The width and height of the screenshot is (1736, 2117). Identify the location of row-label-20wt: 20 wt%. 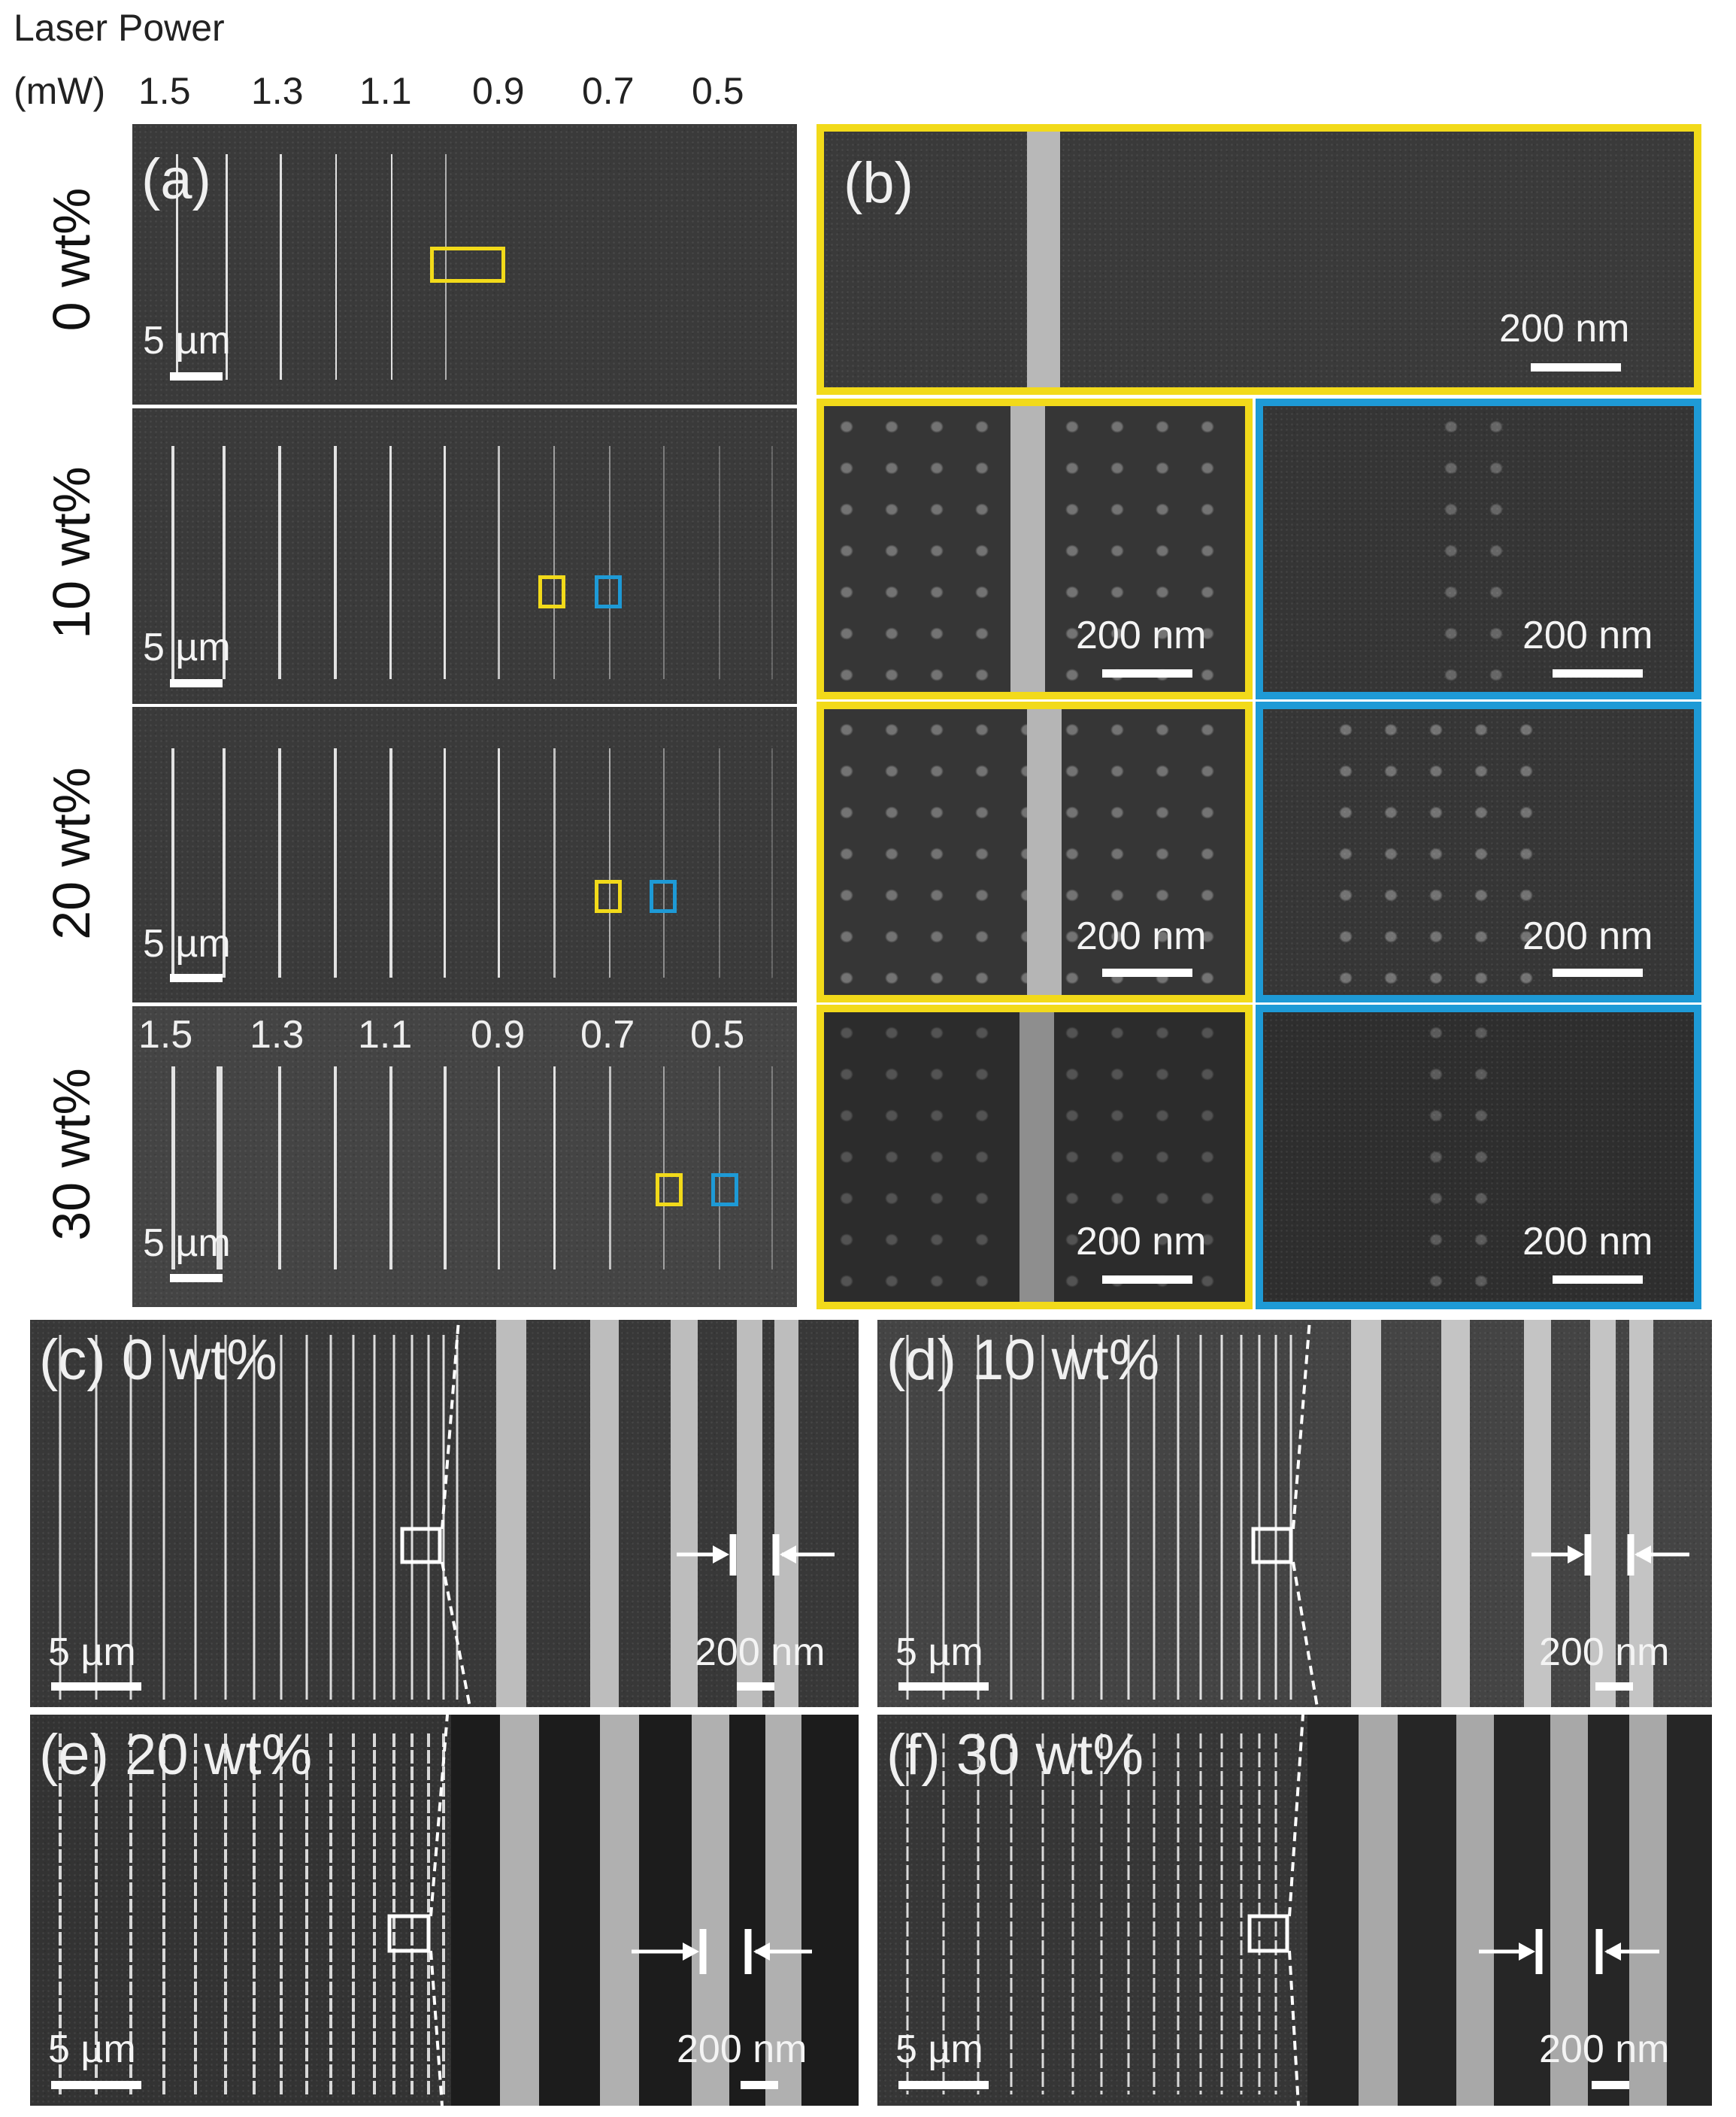
(71, 853).